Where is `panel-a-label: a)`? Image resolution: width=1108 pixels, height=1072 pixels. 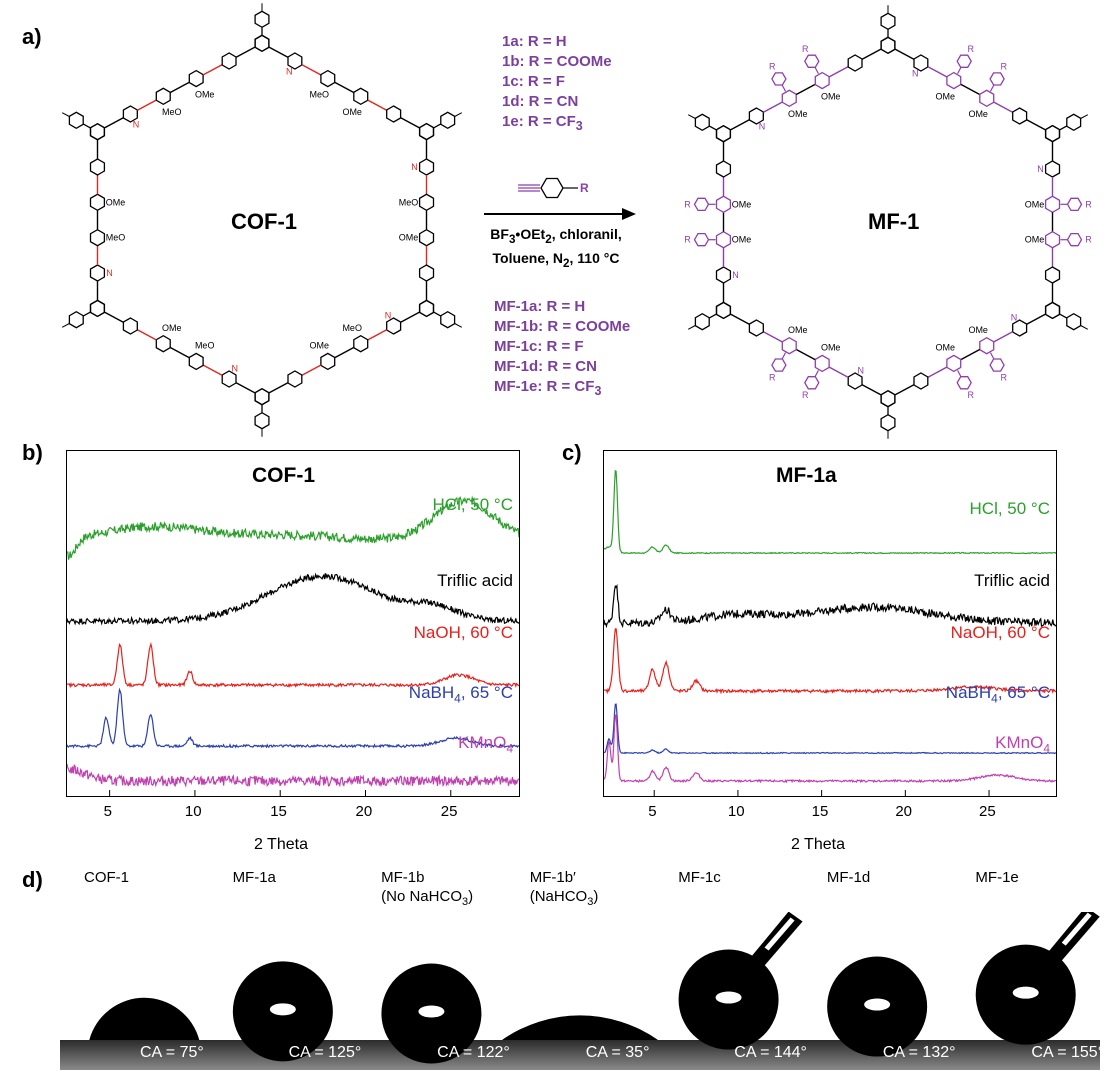
panel-a-label: a) is located at coordinates (32, 36).